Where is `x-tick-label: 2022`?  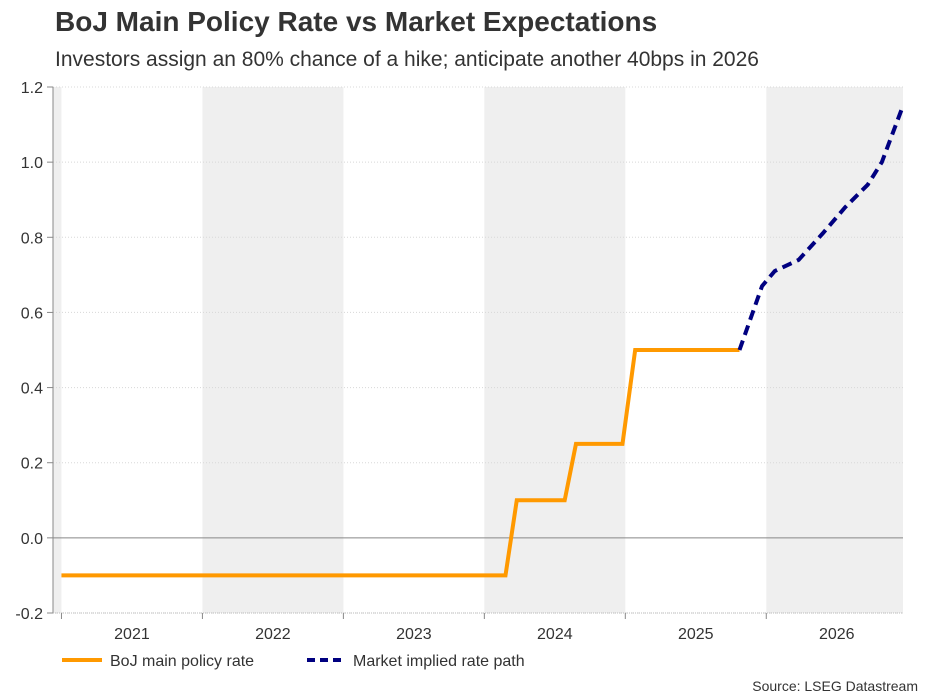
x-tick-label: 2022 is located at coordinates (273, 634).